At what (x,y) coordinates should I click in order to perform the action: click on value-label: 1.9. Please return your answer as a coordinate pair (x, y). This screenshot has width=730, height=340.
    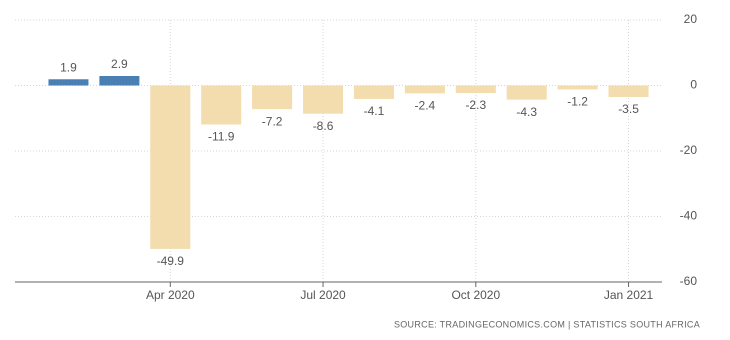
    Looking at the image, I should click on (68, 67).